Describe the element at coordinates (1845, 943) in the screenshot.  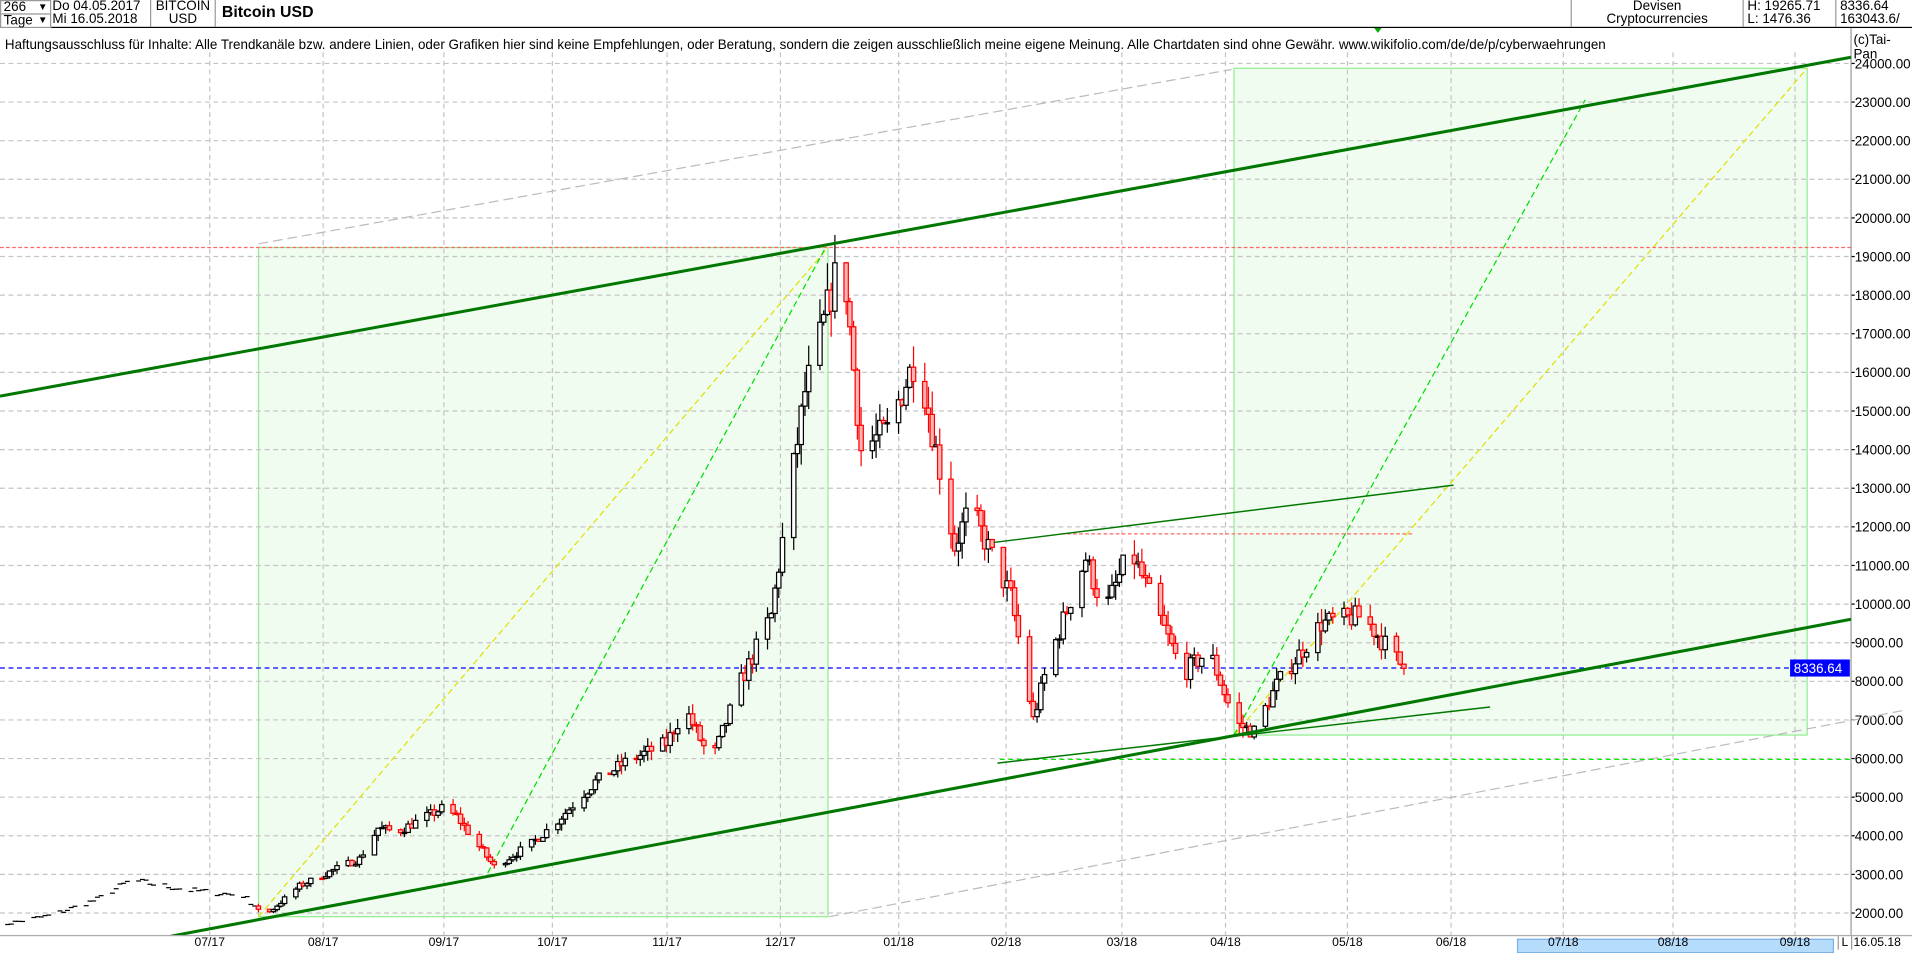
I see `l-button: L` at that location.